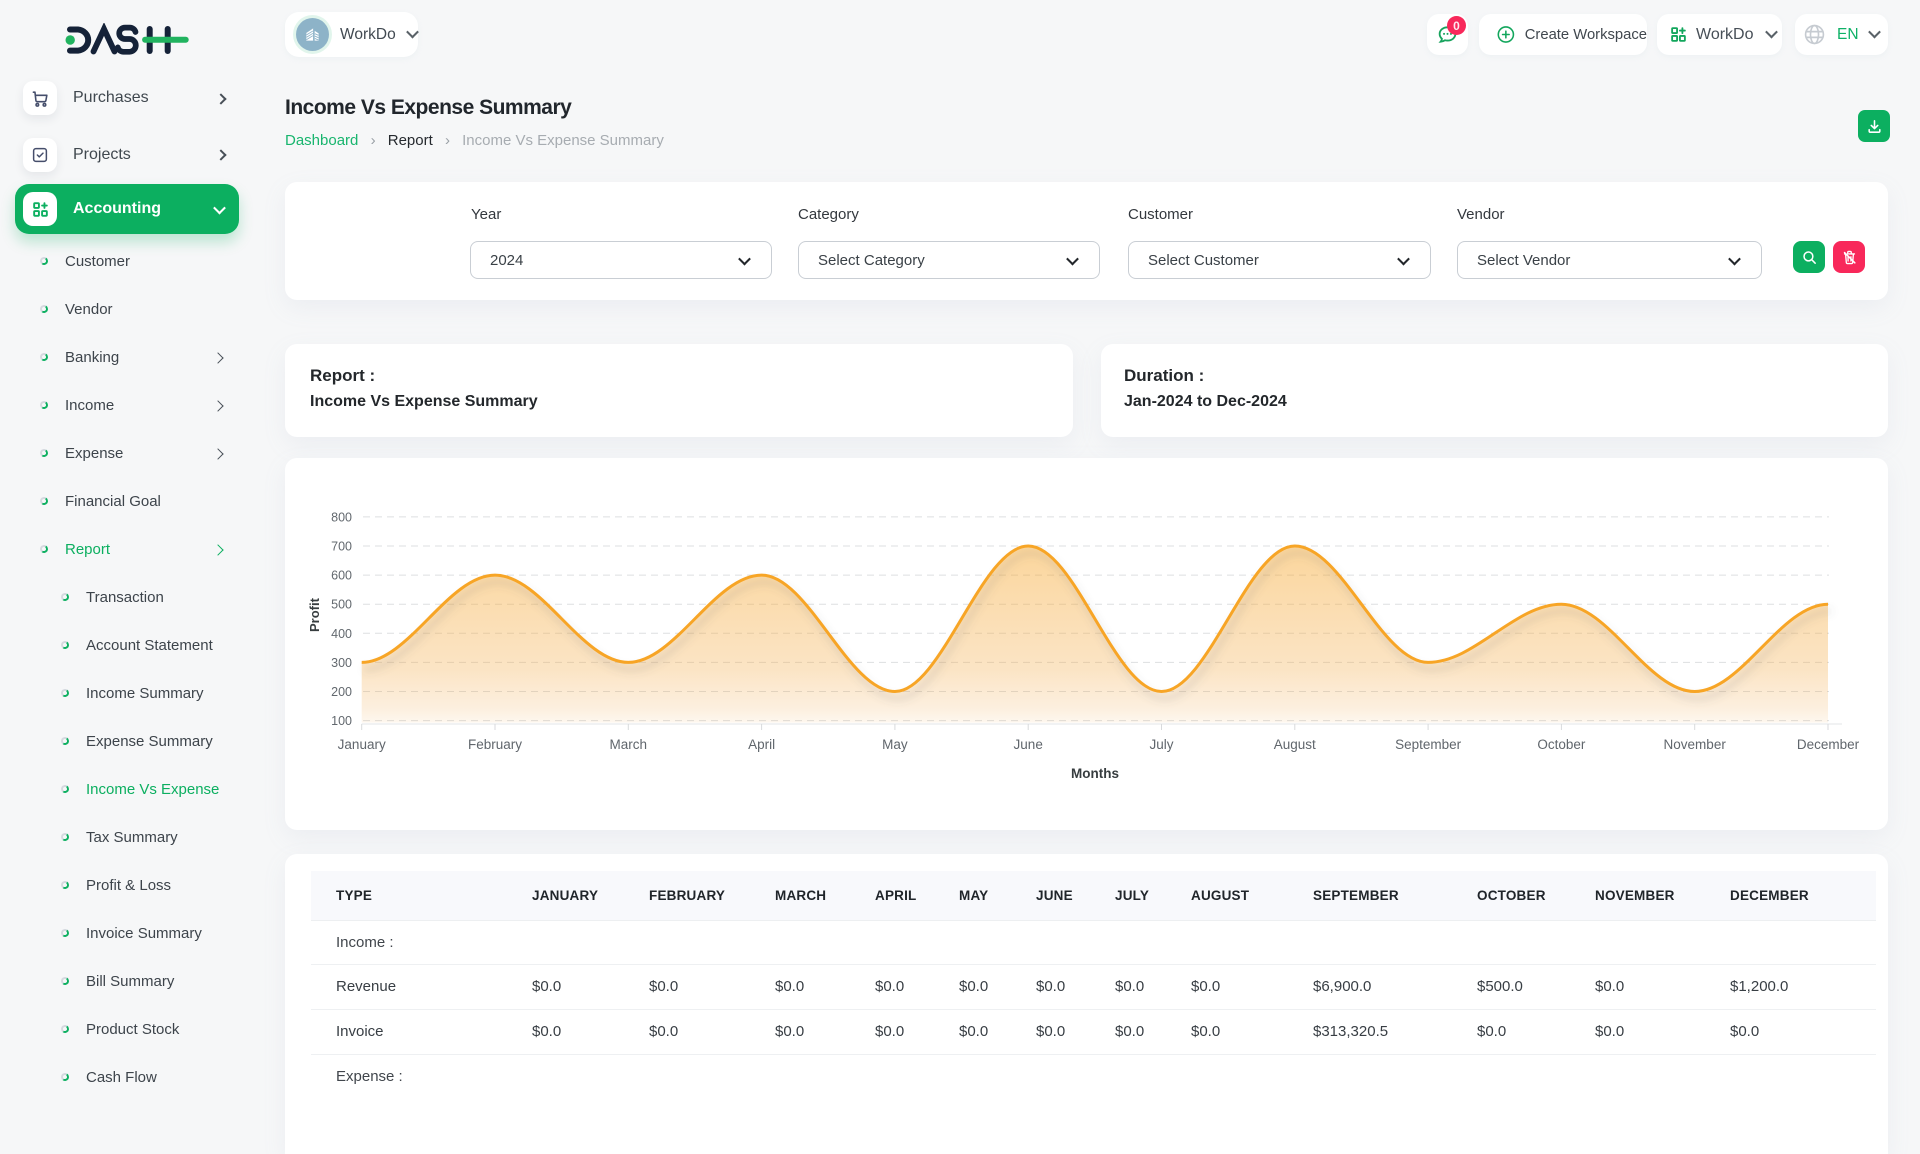 This screenshot has width=1920, height=1154. I want to click on svg-text: June, so click(1028, 744).